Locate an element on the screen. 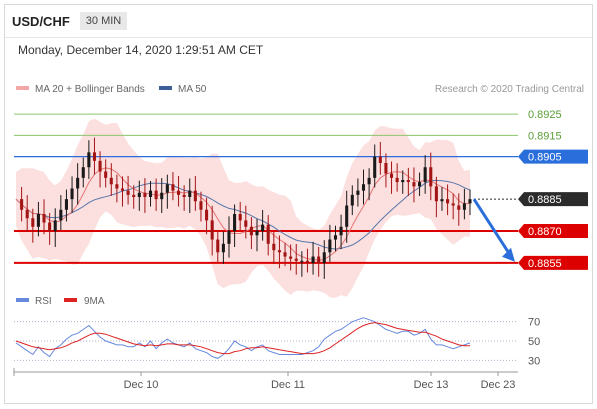 Image resolution: width=597 pixels, height=409 pixels. rsi-ma-line is located at coordinates (242, 338).